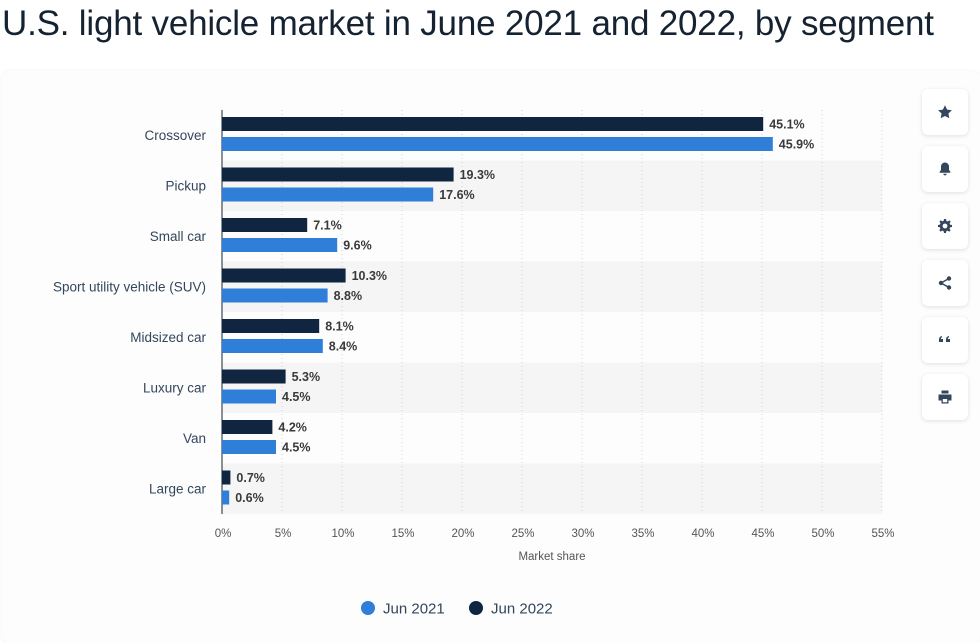  I want to click on data-label: 19.3%, so click(477, 175).